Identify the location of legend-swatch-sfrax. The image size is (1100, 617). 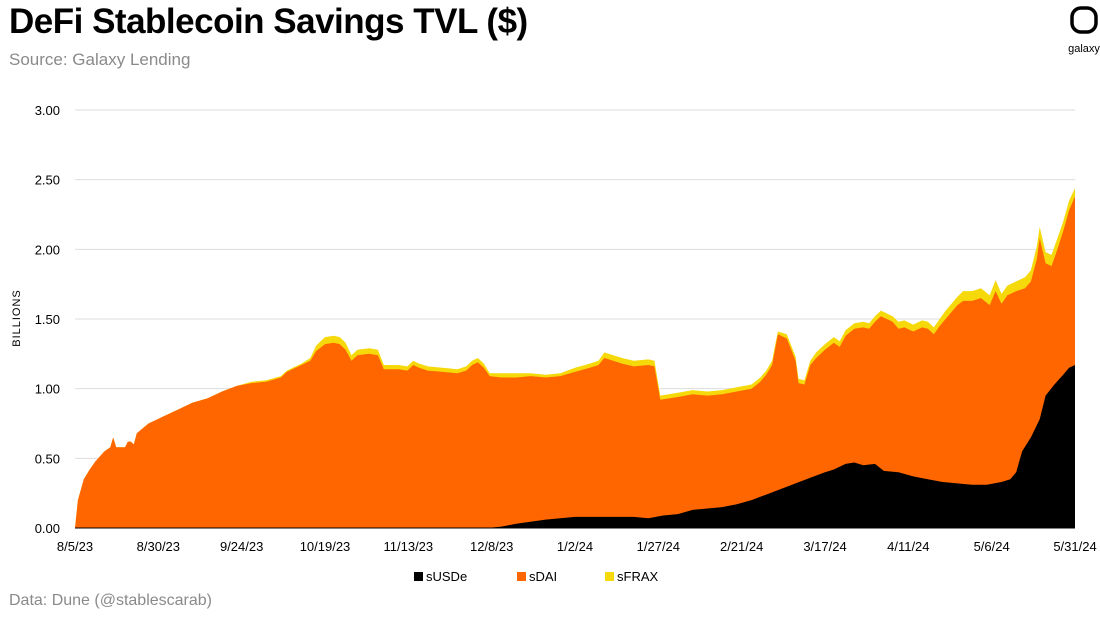
(609, 576).